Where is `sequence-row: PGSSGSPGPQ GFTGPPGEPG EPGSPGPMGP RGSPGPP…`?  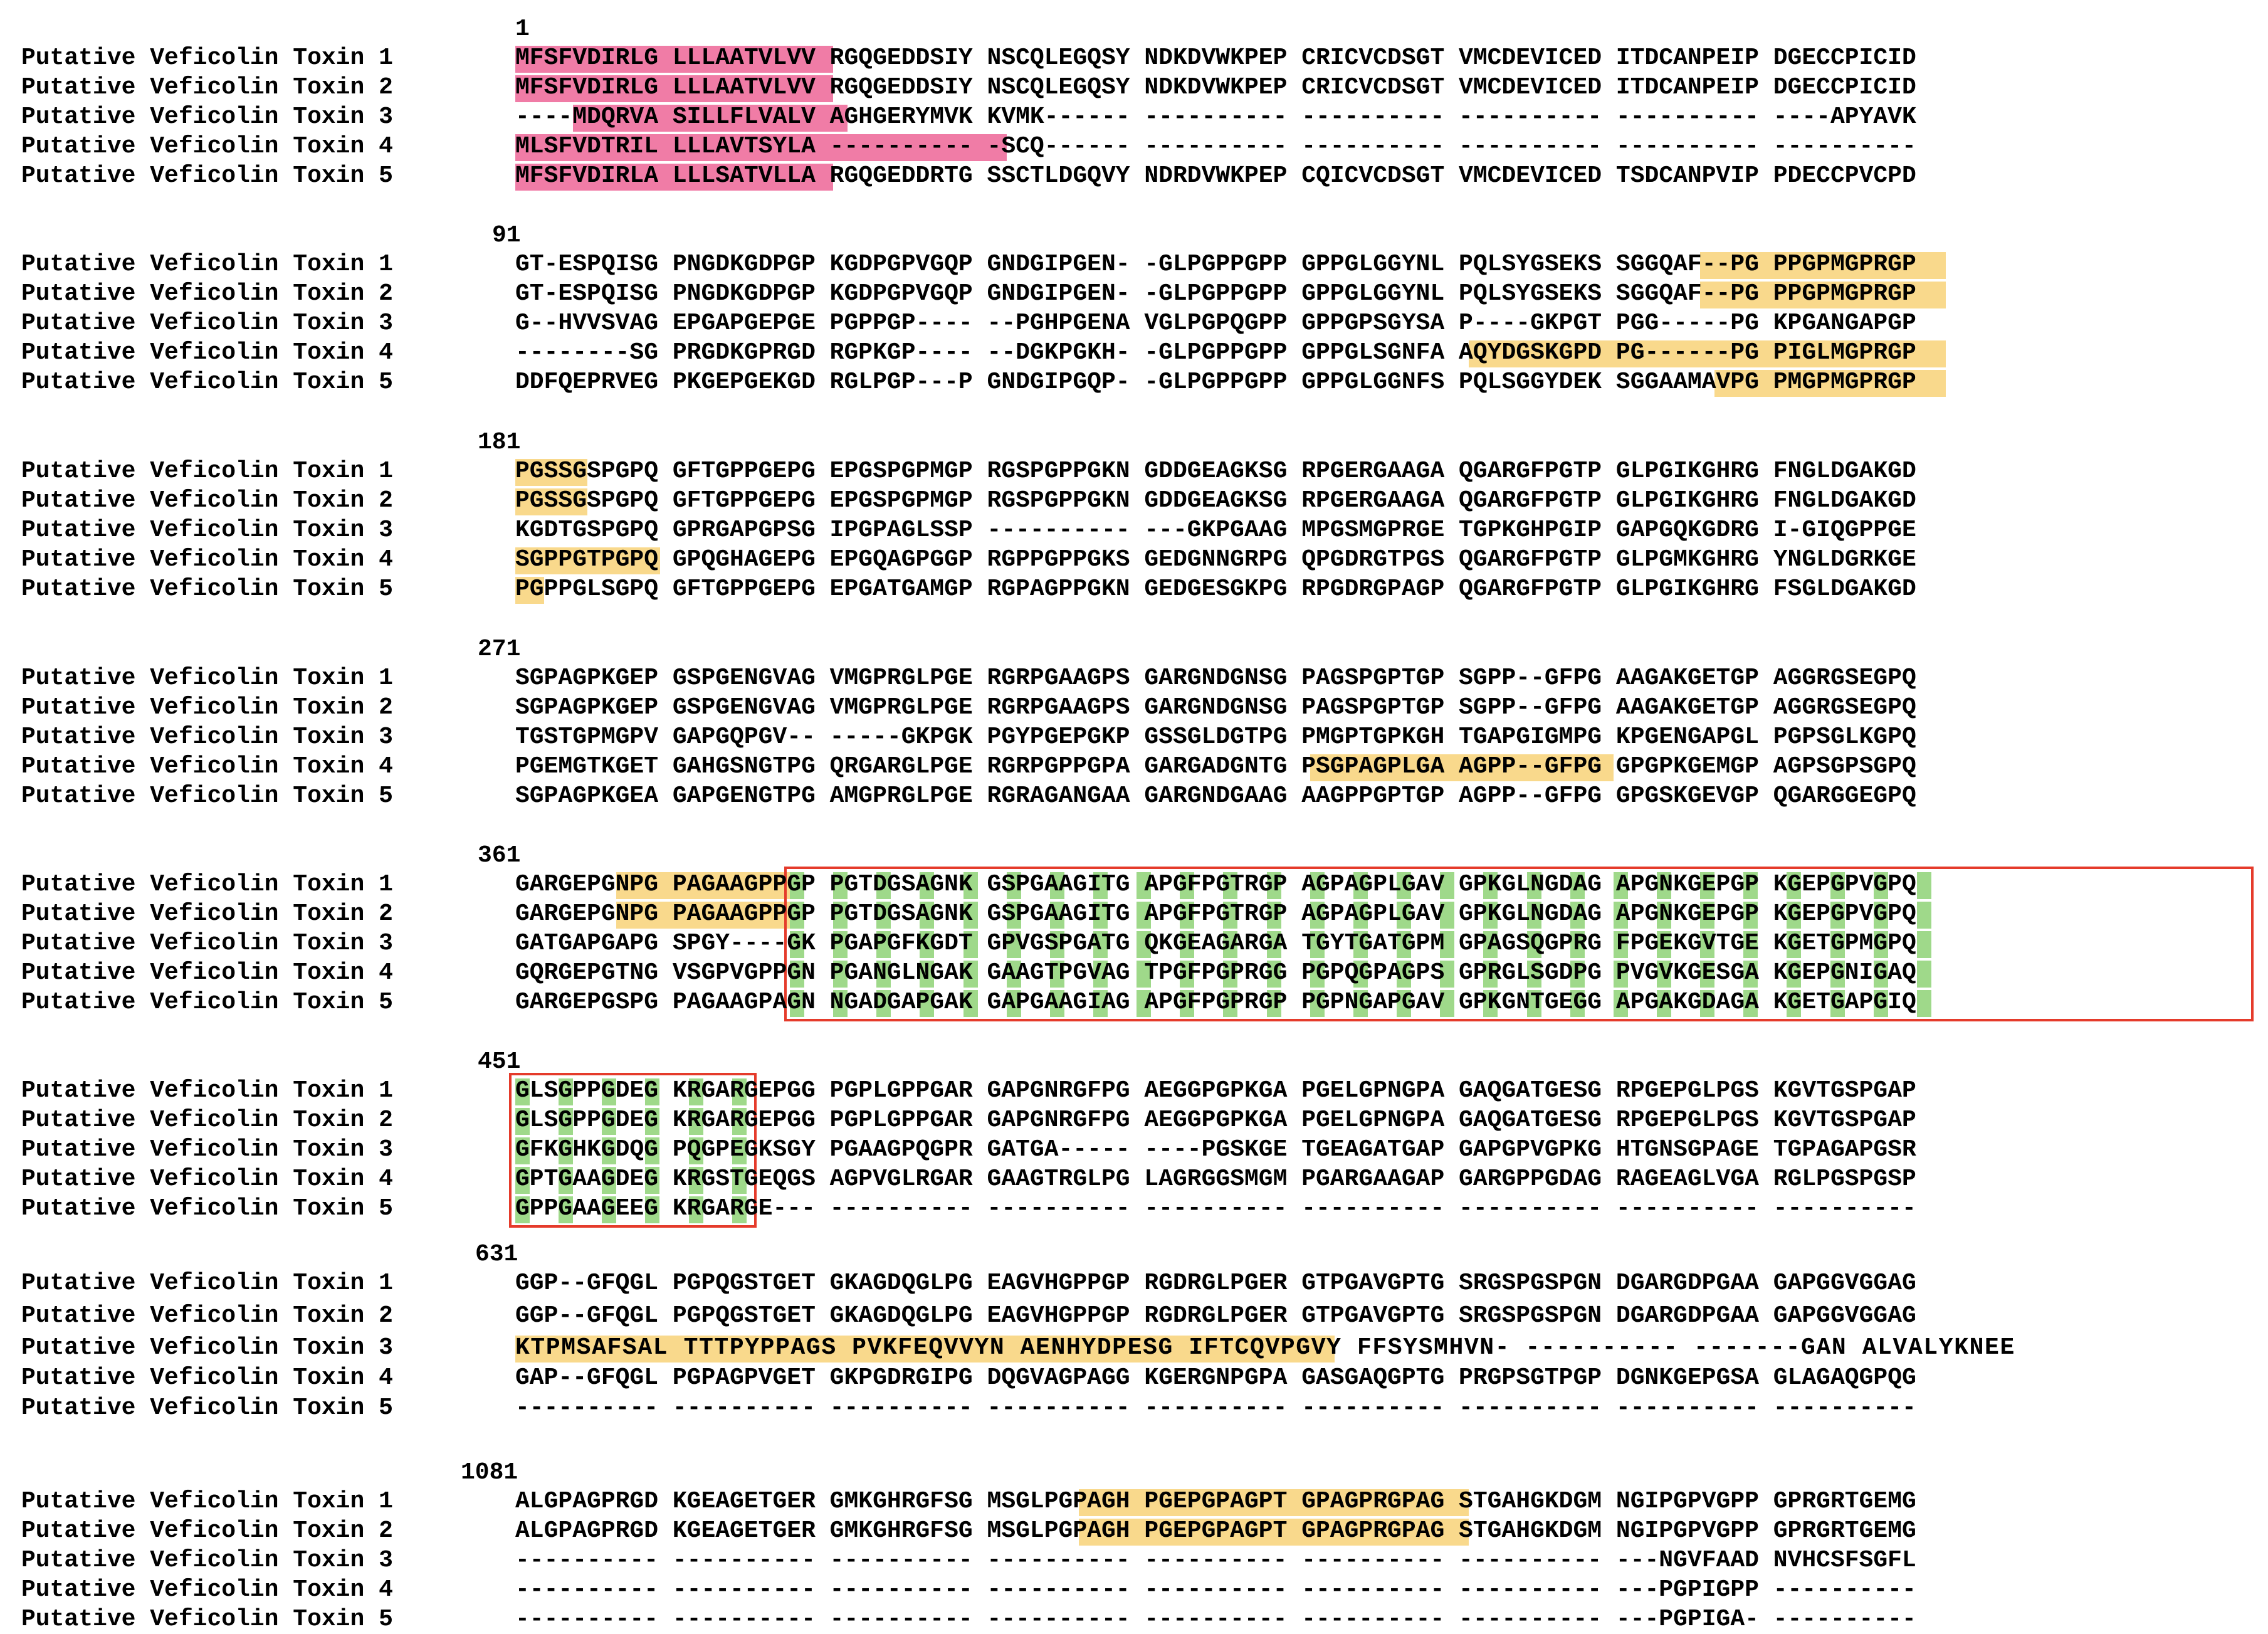
sequence-row: PGSSGSPGPQ GFTGPPGEPG EPGSPGPMGP RGSPGPP… is located at coordinates (1215, 500).